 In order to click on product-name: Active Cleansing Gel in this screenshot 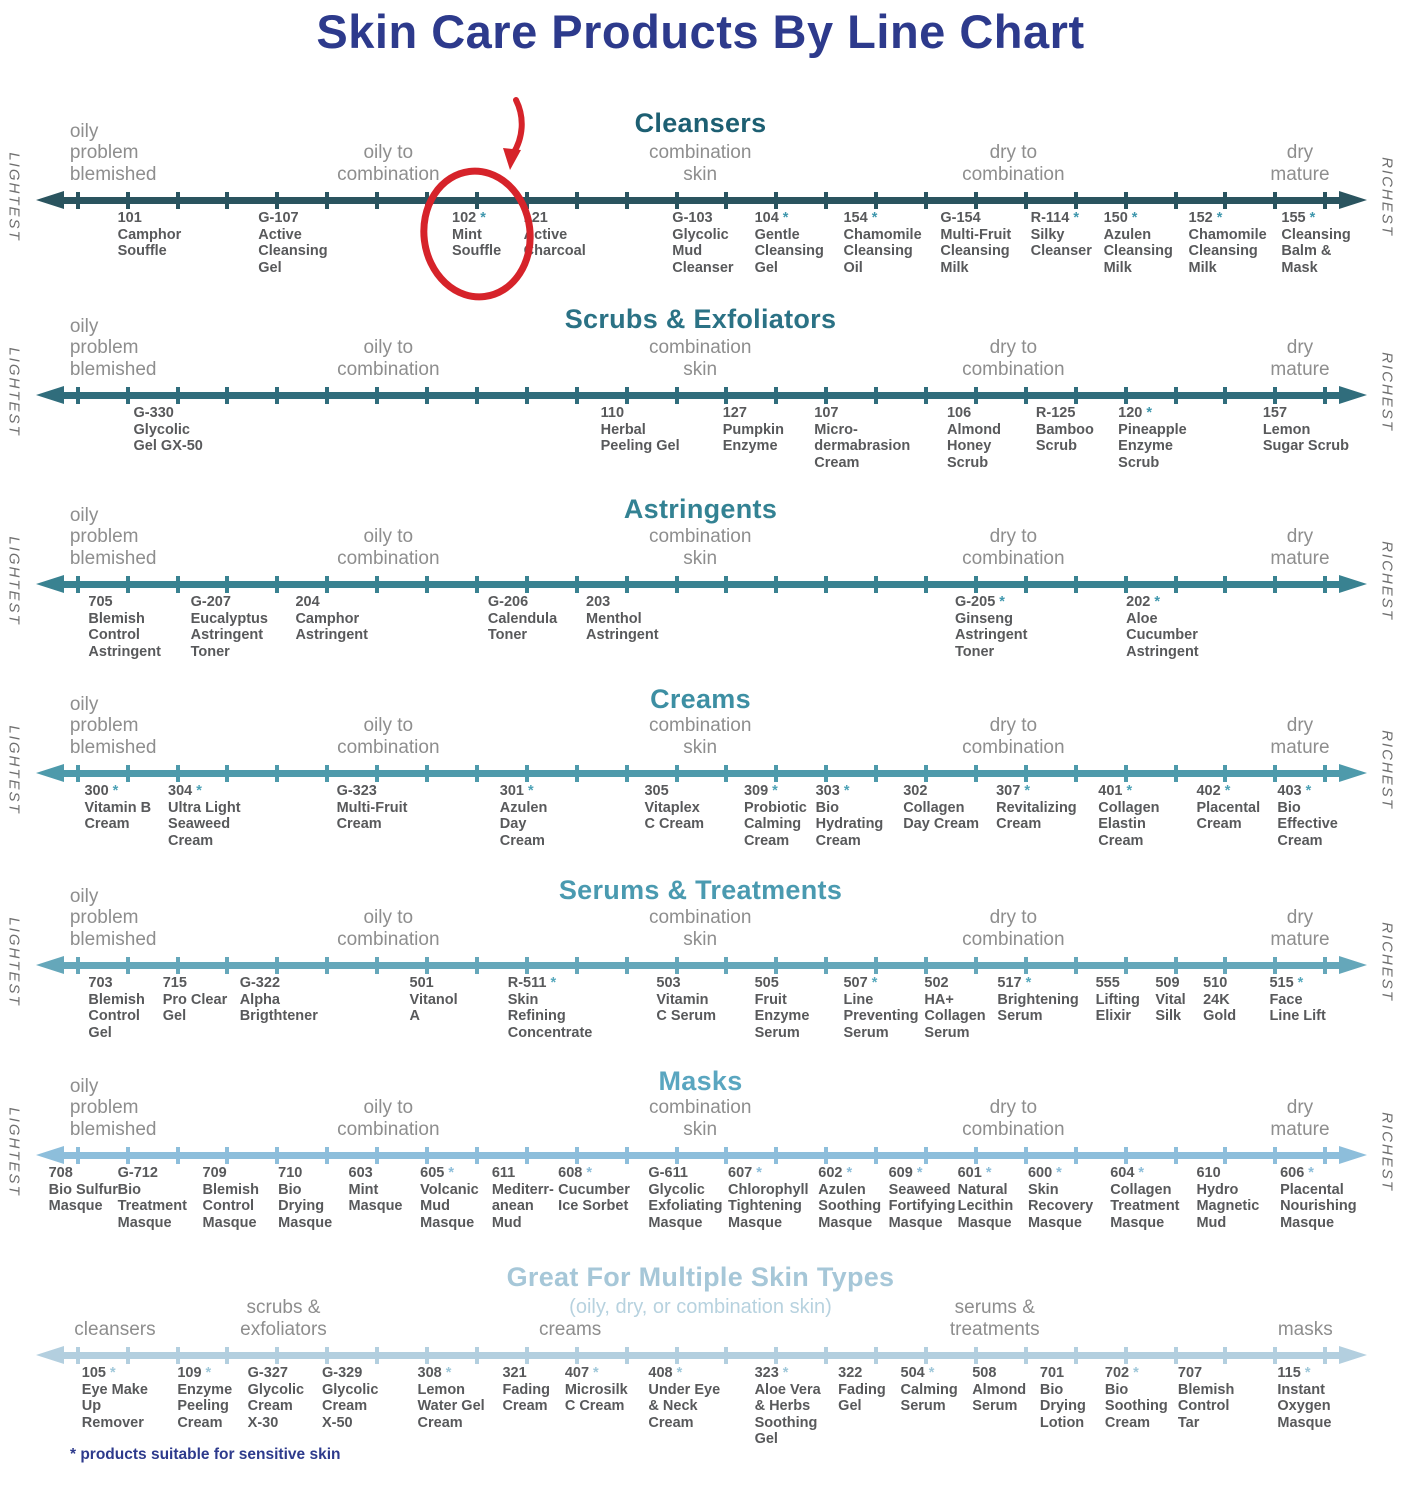, I will do `click(293, 251)`.